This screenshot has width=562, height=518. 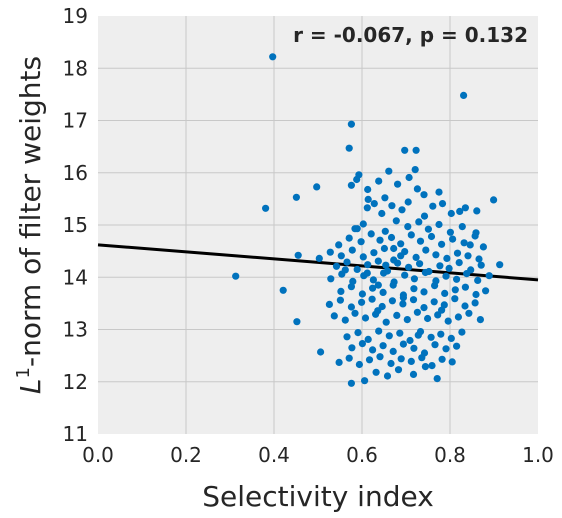 What do you see at coordinates (318, 455) in the screenshot?
I see `x-tick-labels: 0.0 0.2 0.4 0.6 0.8 1.0` at bounding box center [318, 455].